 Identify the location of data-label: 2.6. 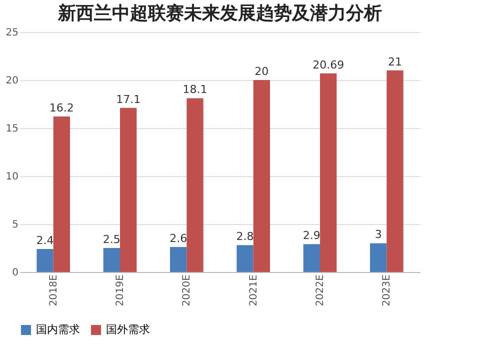
(179, 239).